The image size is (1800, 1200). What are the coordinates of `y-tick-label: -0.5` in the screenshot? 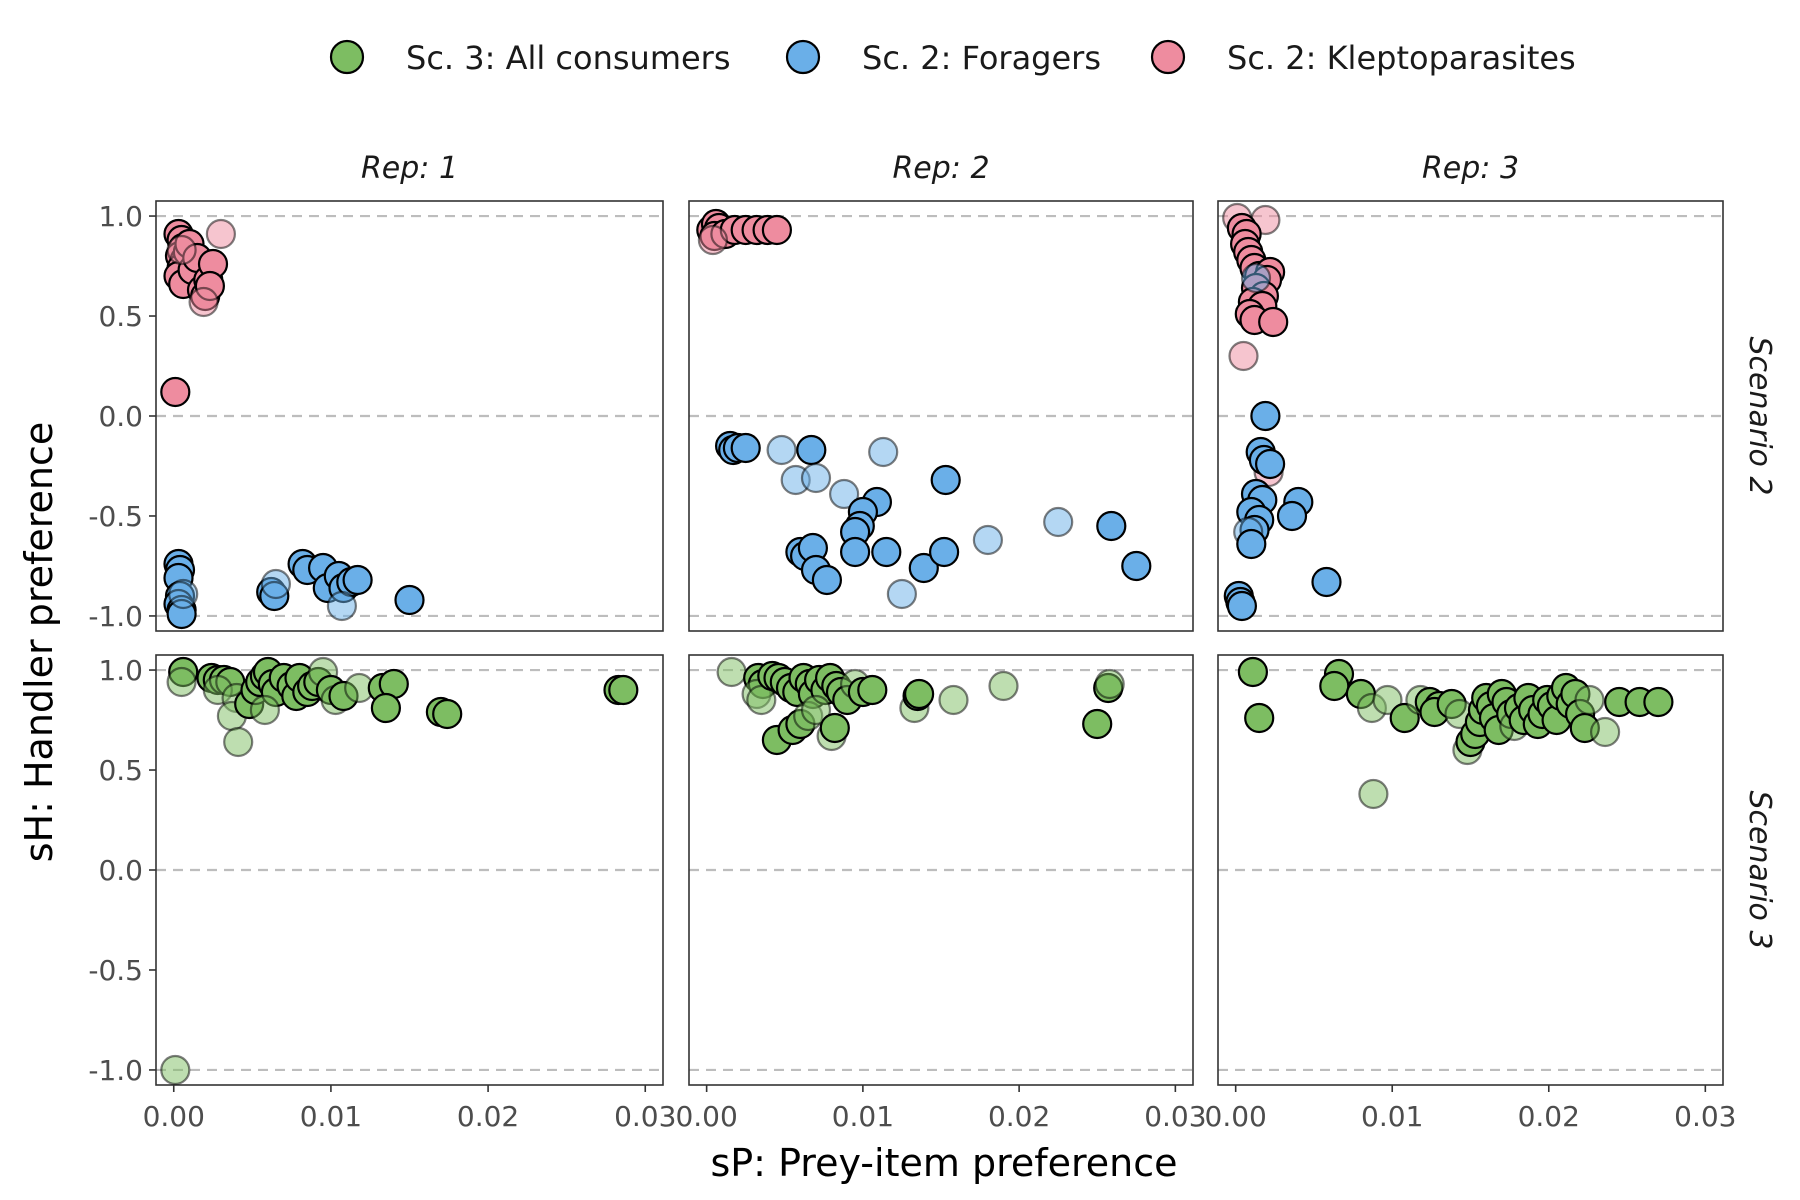 It's located at (115, 970).